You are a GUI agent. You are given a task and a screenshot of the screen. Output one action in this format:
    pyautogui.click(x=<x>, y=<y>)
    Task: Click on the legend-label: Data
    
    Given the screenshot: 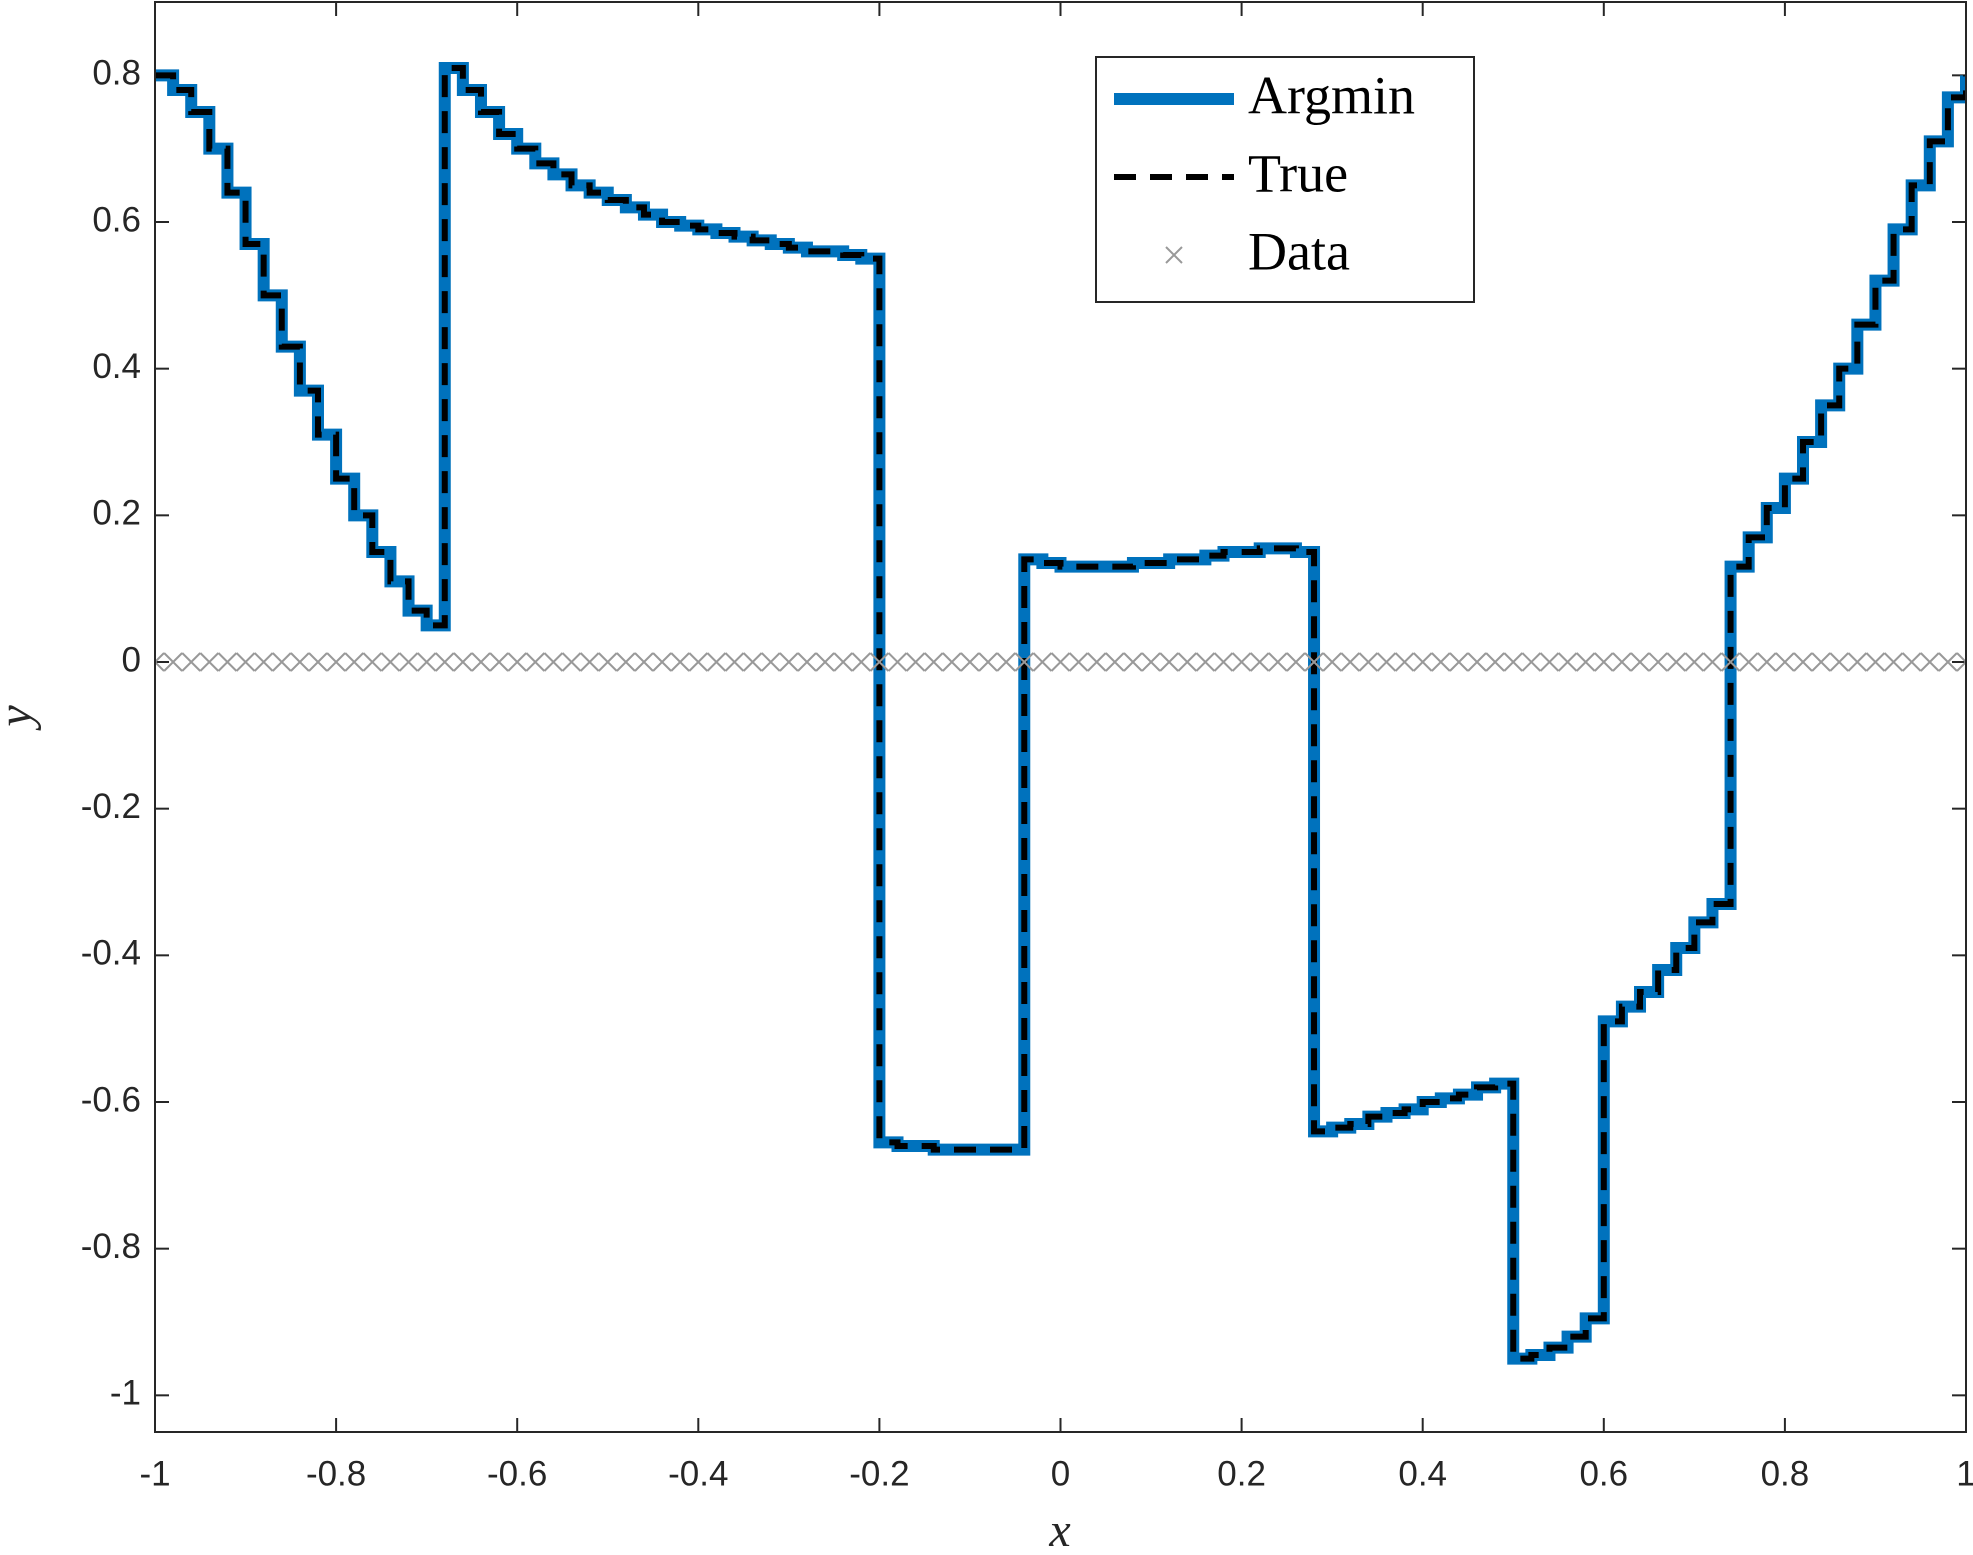 What is the action you would take?
    pyautogui.click(x=1299, y=251)
    